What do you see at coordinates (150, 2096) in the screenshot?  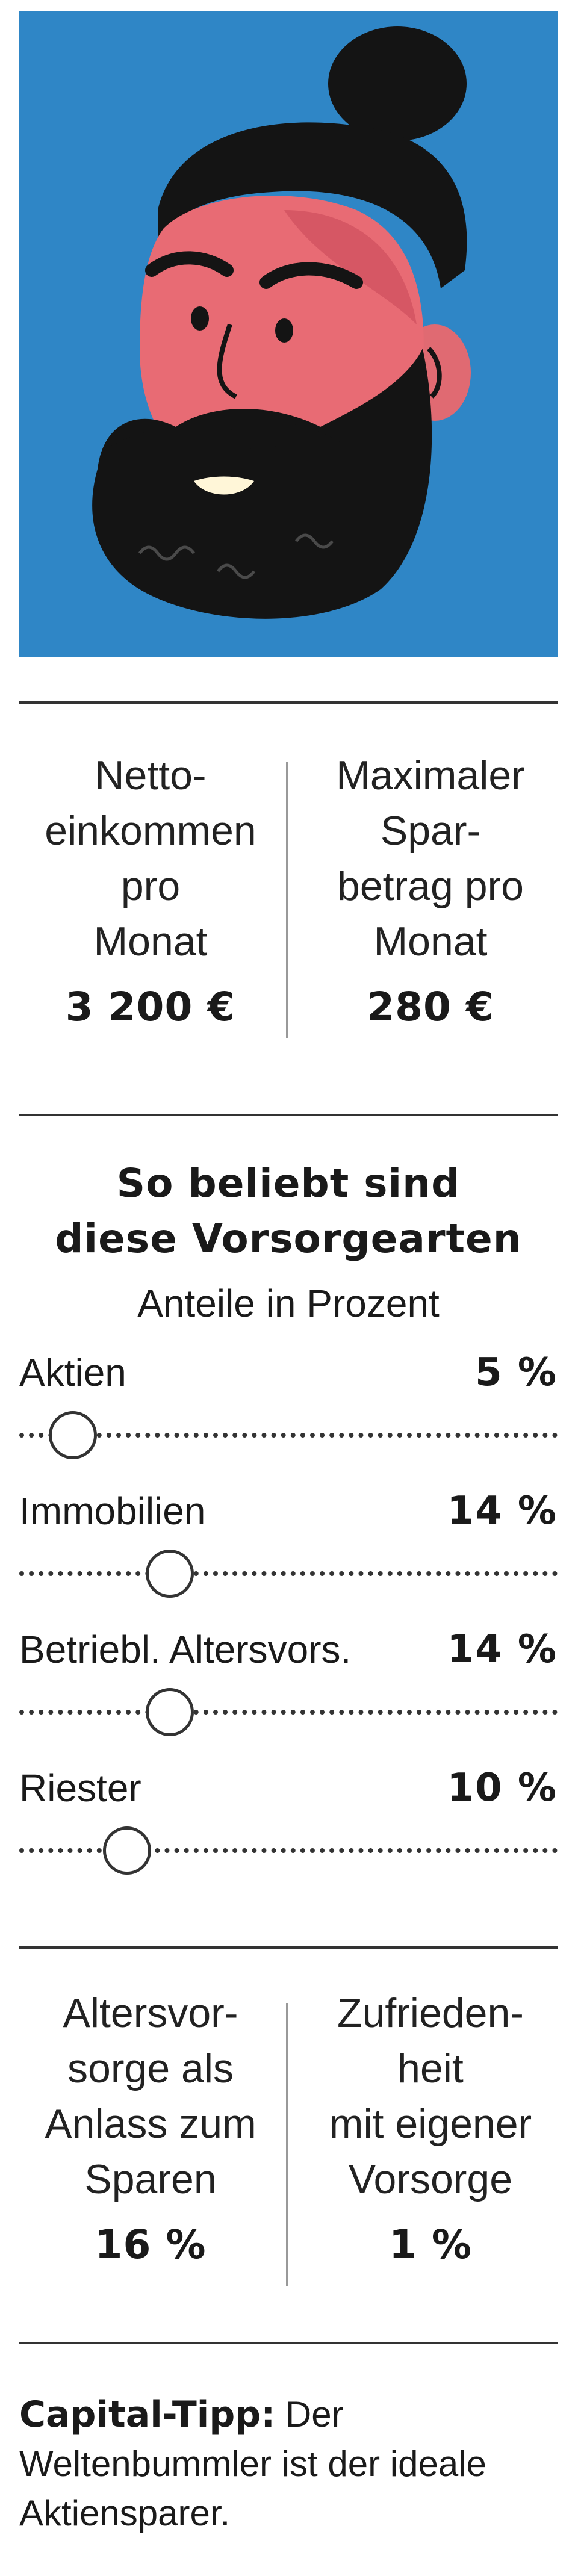 I see `stat-label: Altersvor- sorge als Anlass zum Sparen` at bounding box center [150, 2096].